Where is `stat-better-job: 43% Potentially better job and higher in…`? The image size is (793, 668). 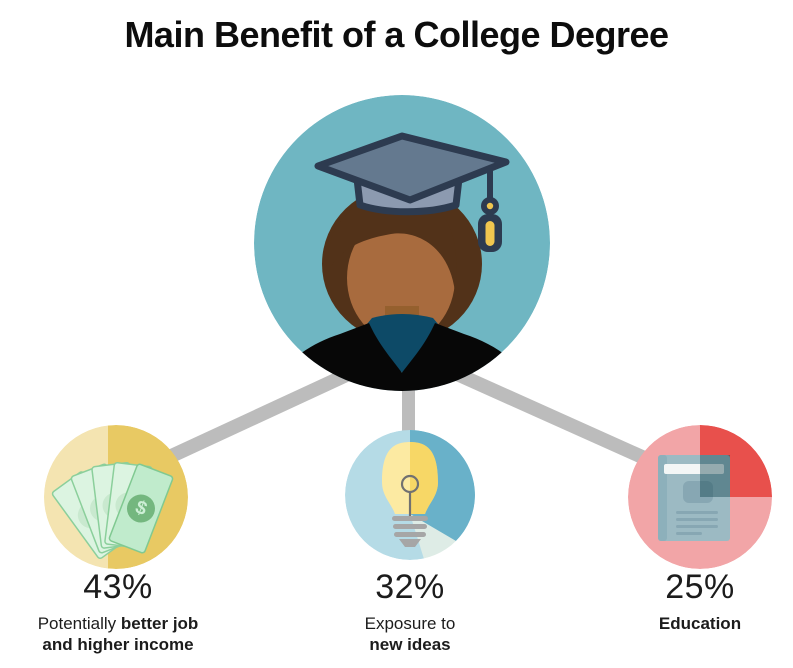 stat-better-job: 43% Potentially better job and higher in… is located at coordinates (118, 611).